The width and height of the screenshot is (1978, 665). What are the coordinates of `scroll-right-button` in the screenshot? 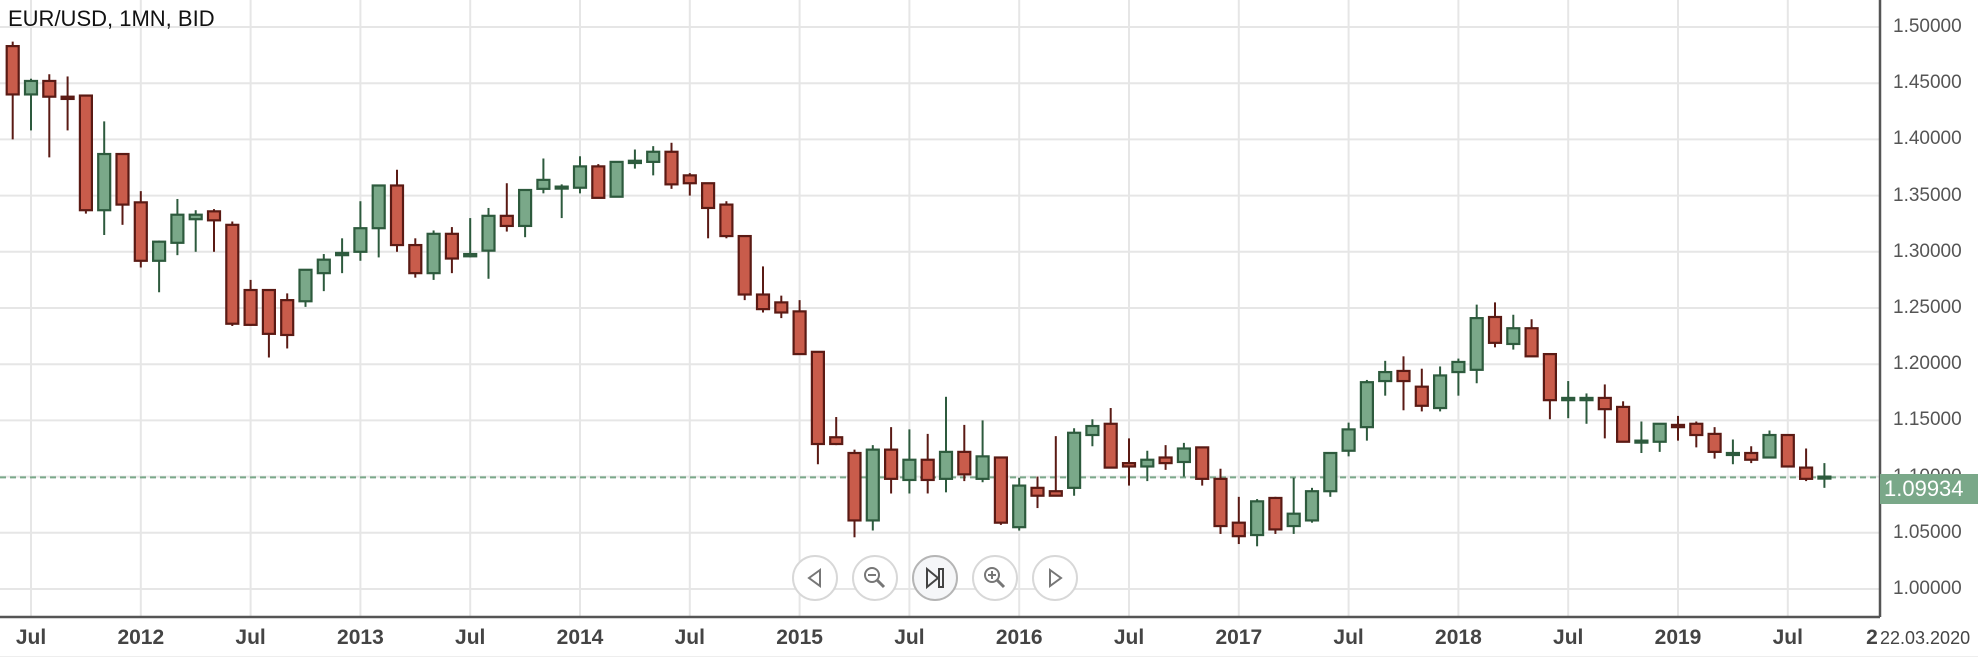 It's located at (1055, 578).